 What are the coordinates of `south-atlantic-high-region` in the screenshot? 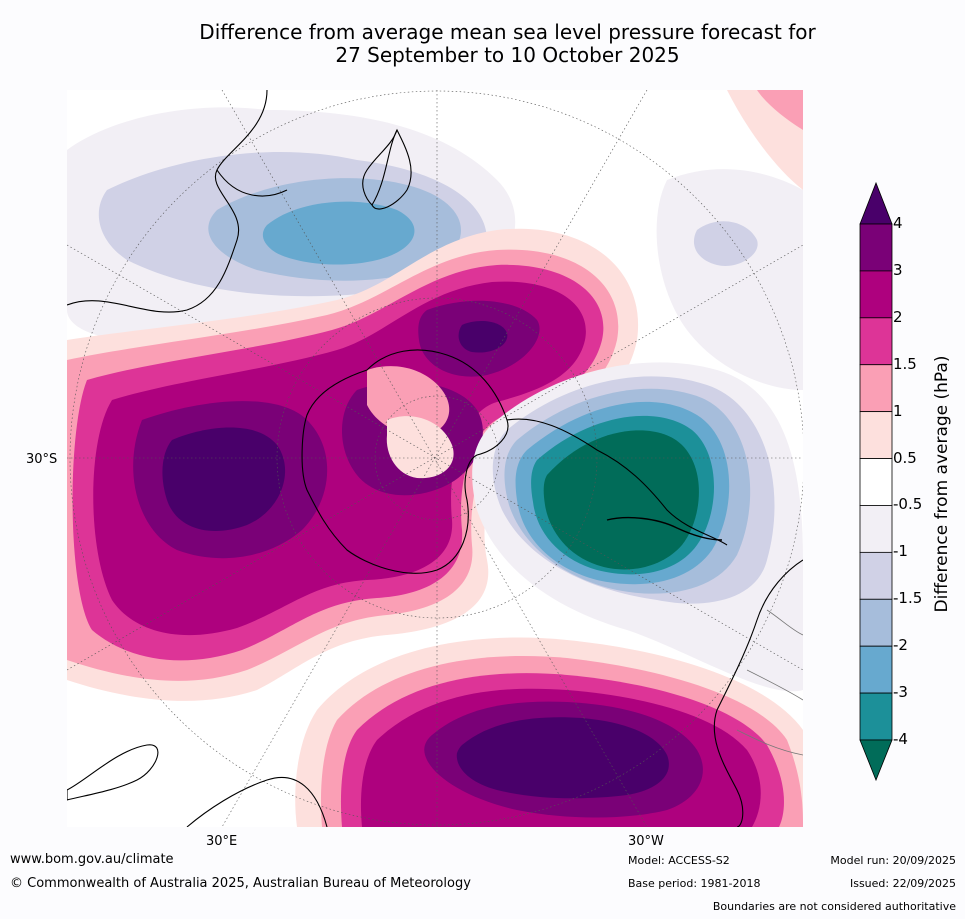 It's located at (549, 732).